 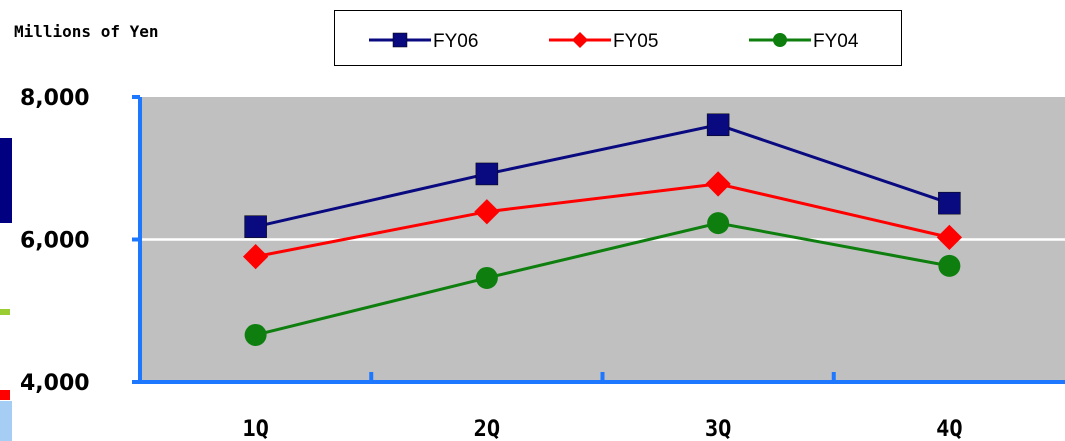 What do you see at coordinates (5, 395) in the screenshot?
I see `side-strip-red` at bounding box center [5, 395].